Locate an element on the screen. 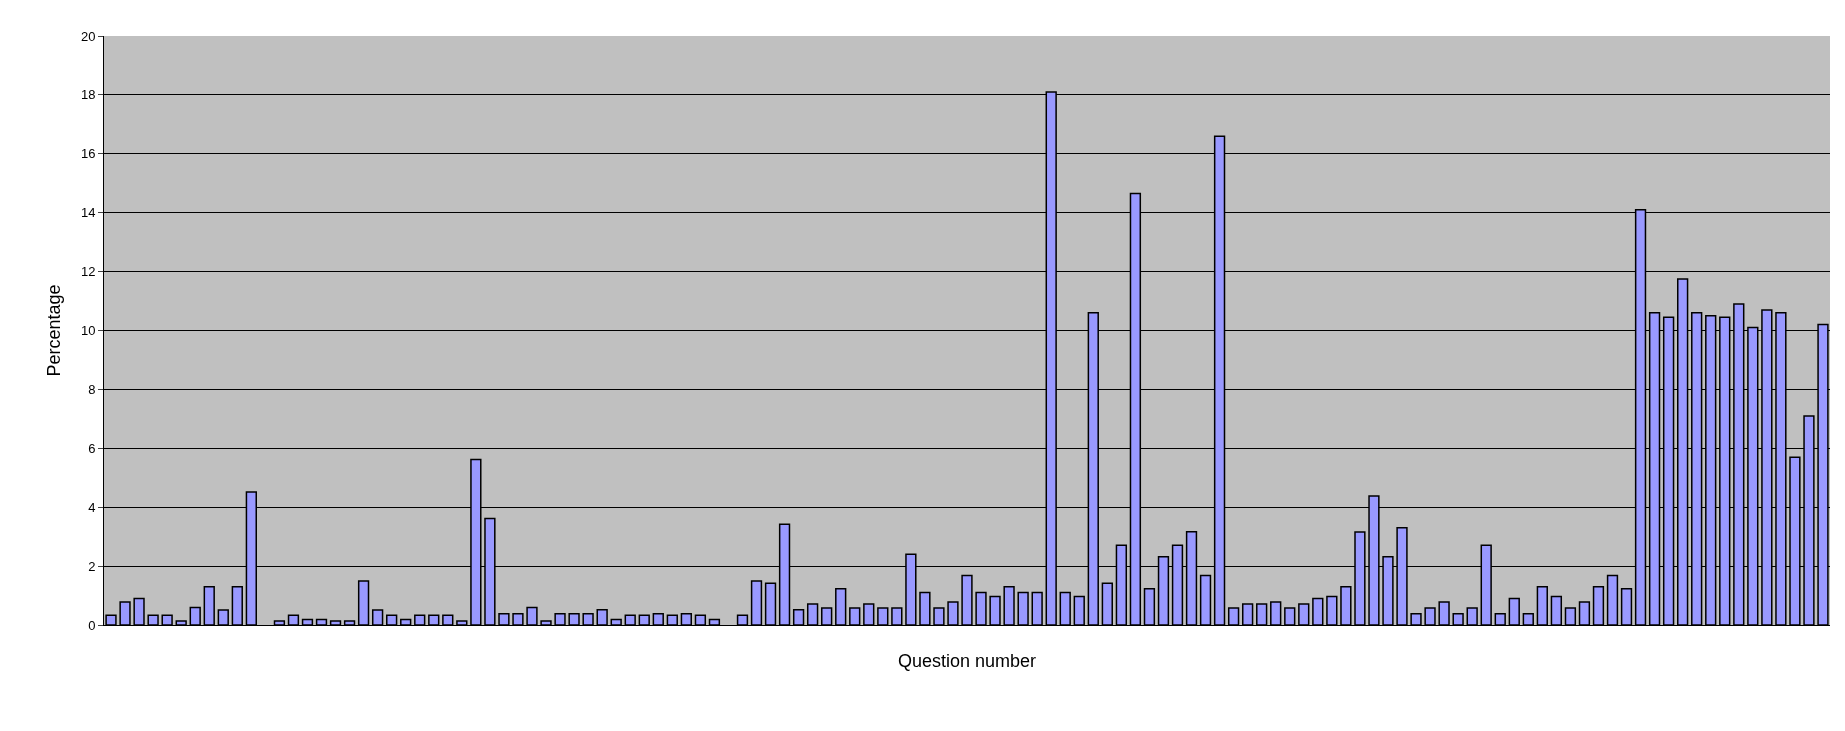 This screenshot has height=731, width=1845. y-tick-label: 6 is located at coordinates (92, 448).